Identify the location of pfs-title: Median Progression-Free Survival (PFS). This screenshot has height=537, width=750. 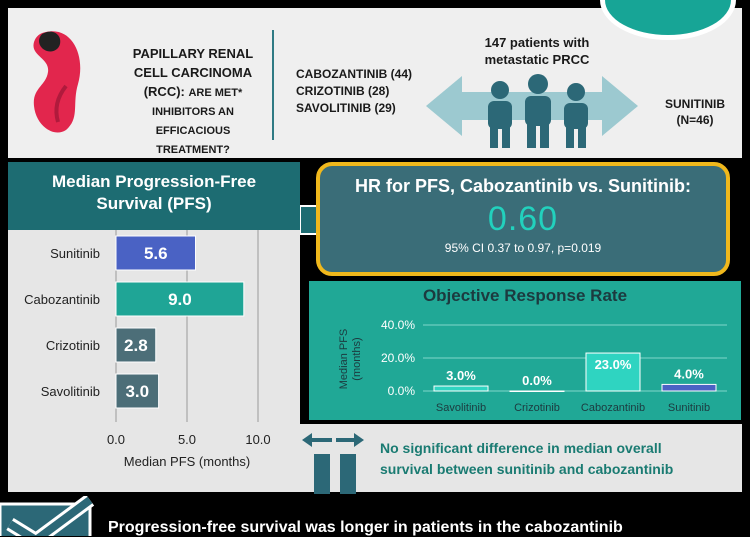
(154, 196).